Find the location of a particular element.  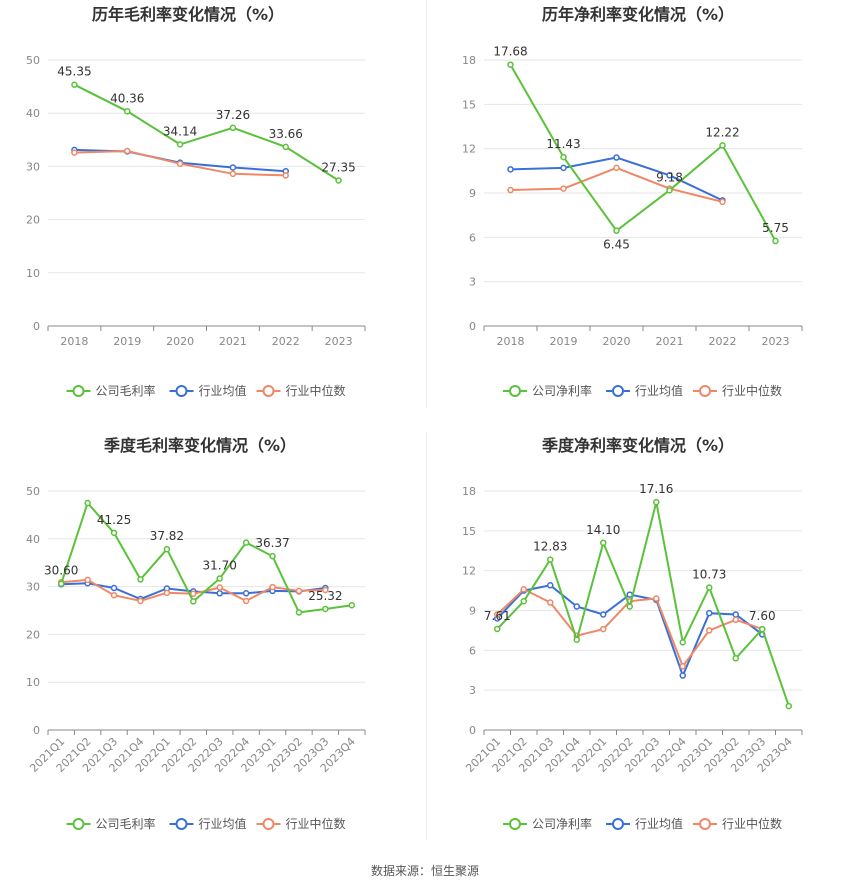

x-tick-label: 2022 is located at coordinates (286, 341).